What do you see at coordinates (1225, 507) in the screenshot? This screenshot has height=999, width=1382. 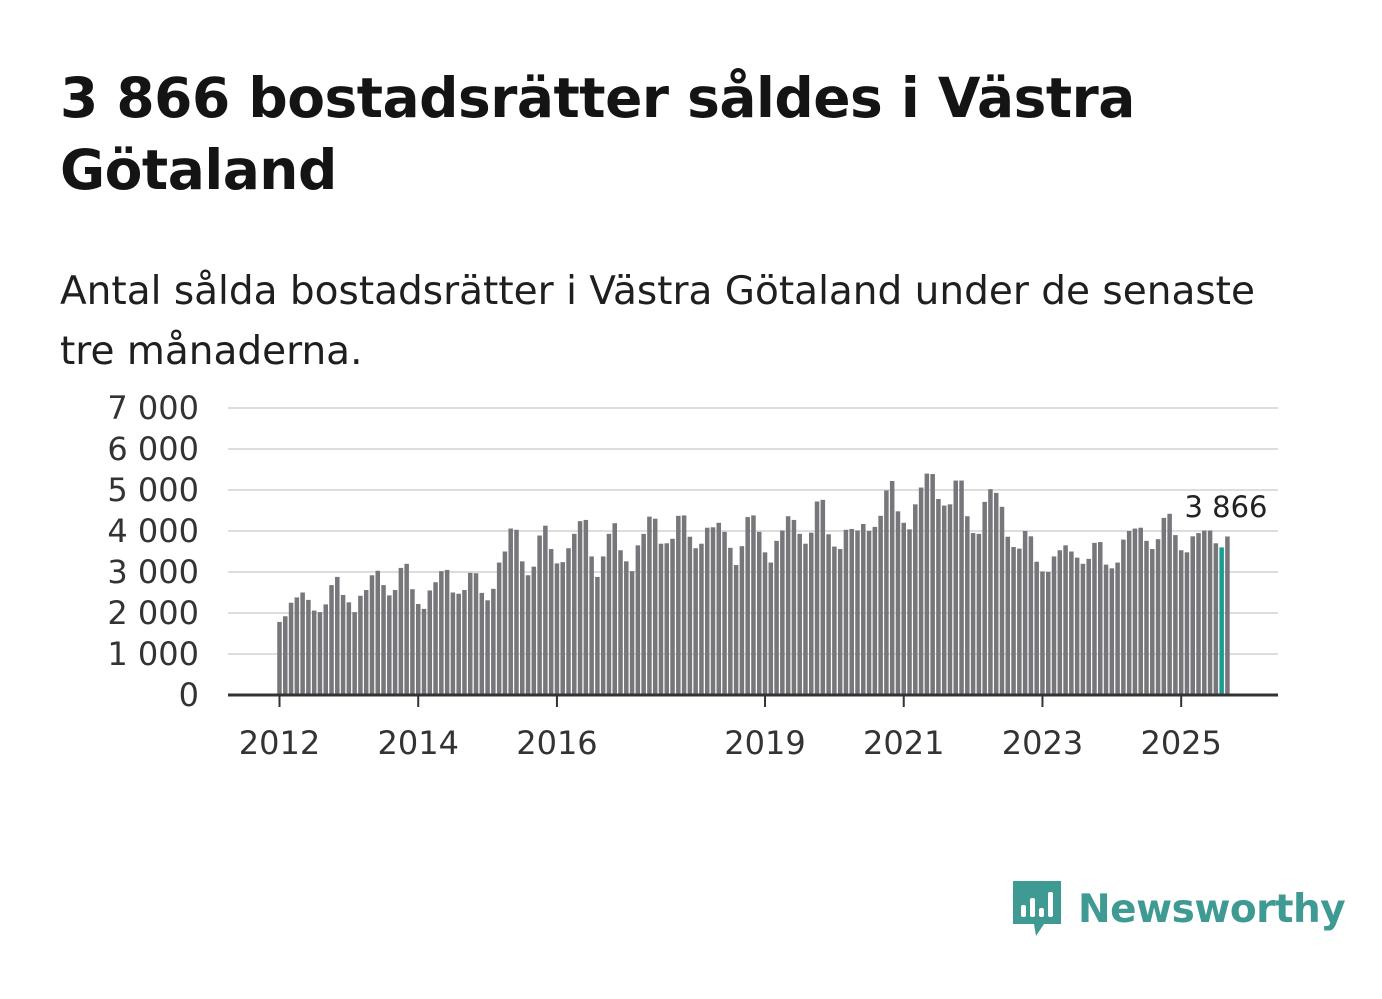 I see `last-value-label: 3 866` at bounding box center [1225, 507].